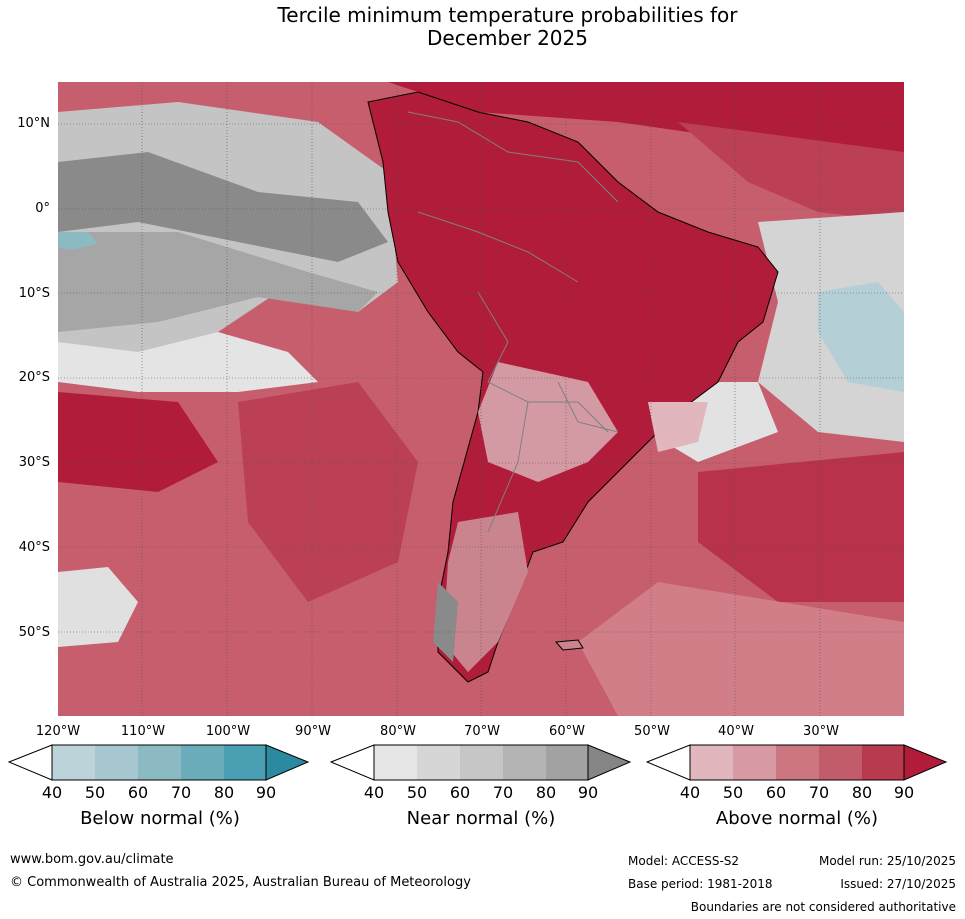 This screenshot has width=965, height=919. I want to click on below-tick-80: 80, so click(224, 792).